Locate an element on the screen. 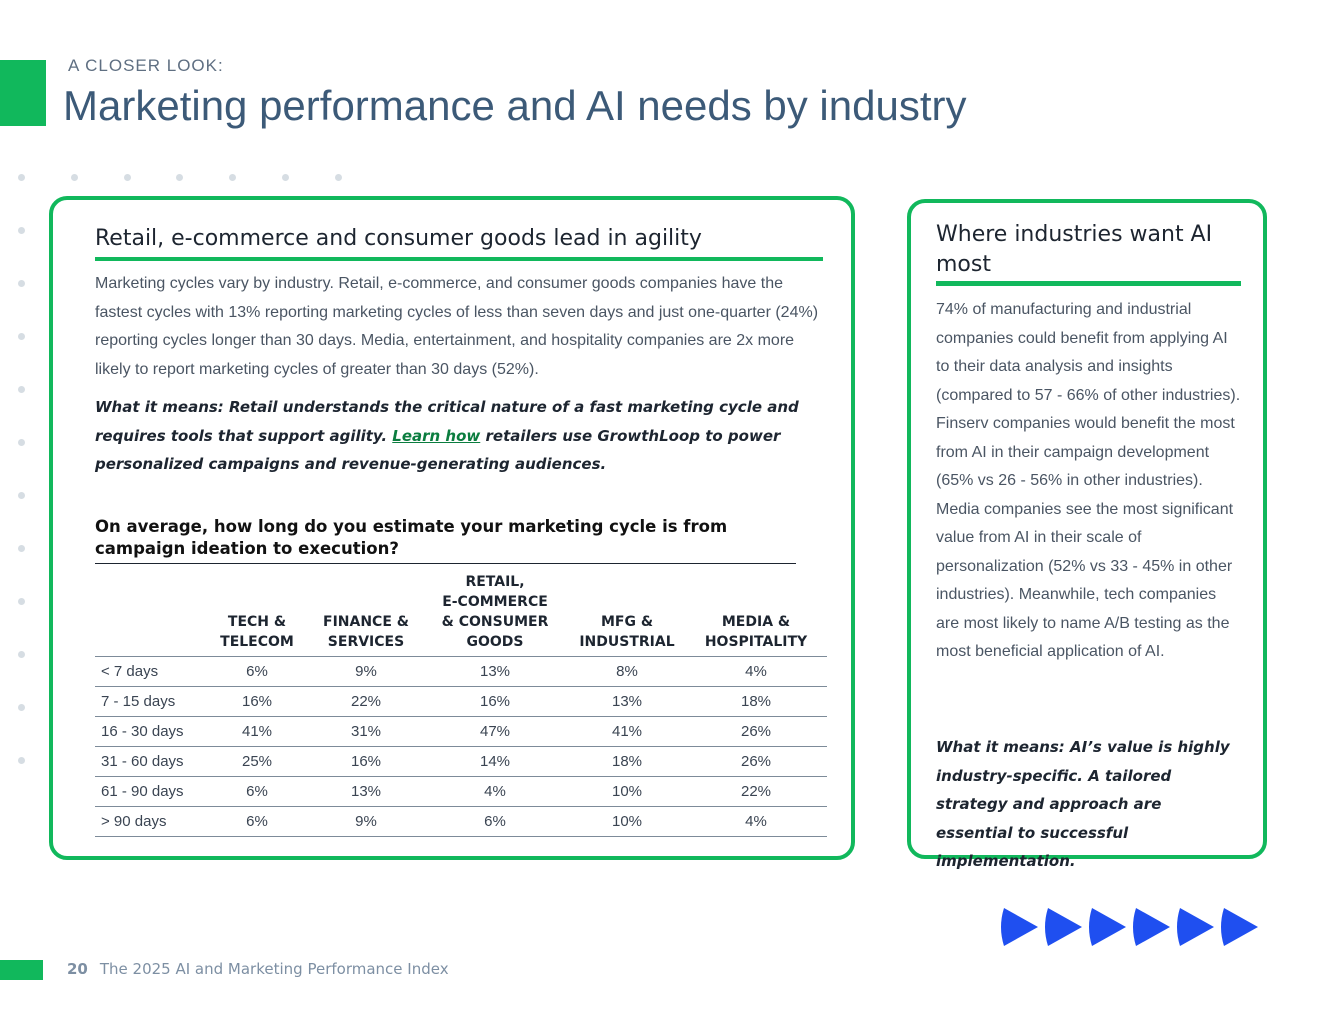 The image size is (1320, 1020). row-label: 16 - 30 days is located at coordinates (149, 731).